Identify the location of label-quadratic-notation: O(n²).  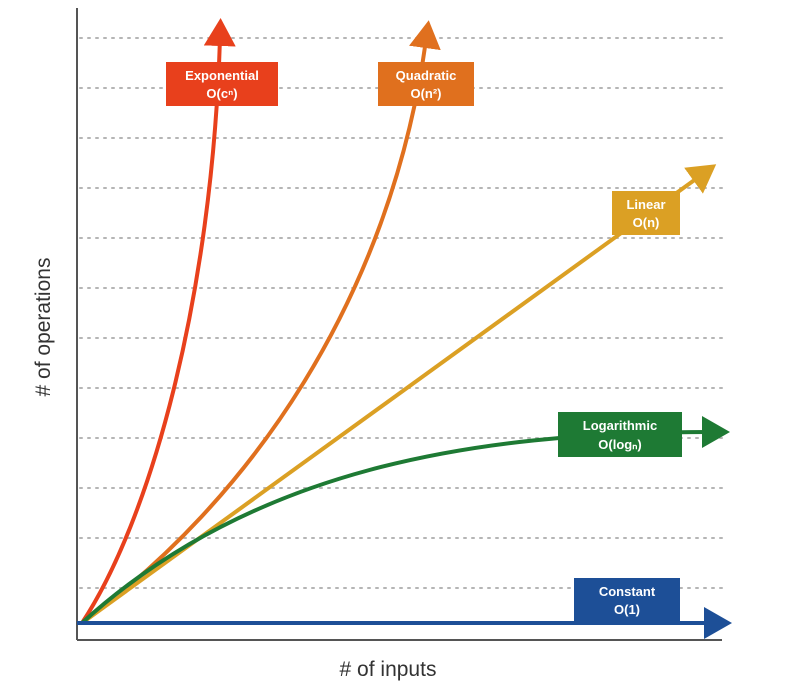
(425, 93).